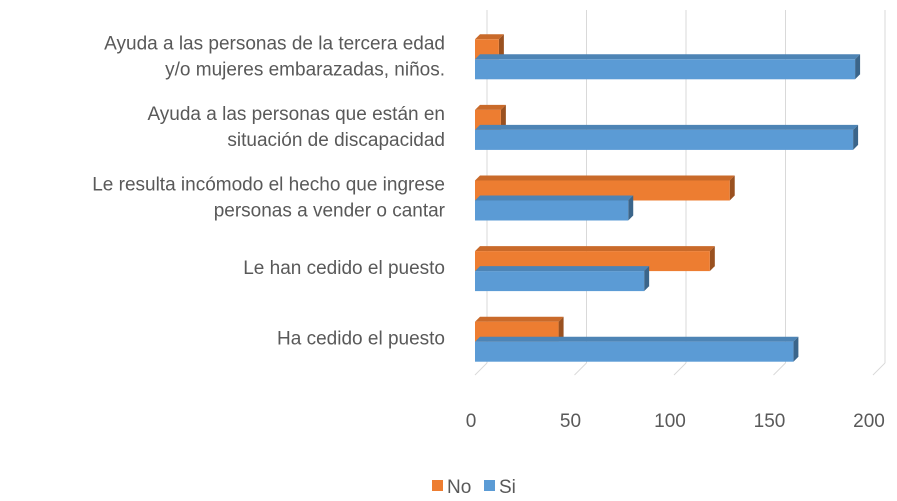 The height and width of the screenshot is (501, 897). Describe the element at coordinates (344, 268) in the screenshot. I see `y-tick-label: Le han cedido el puesto` at that location.